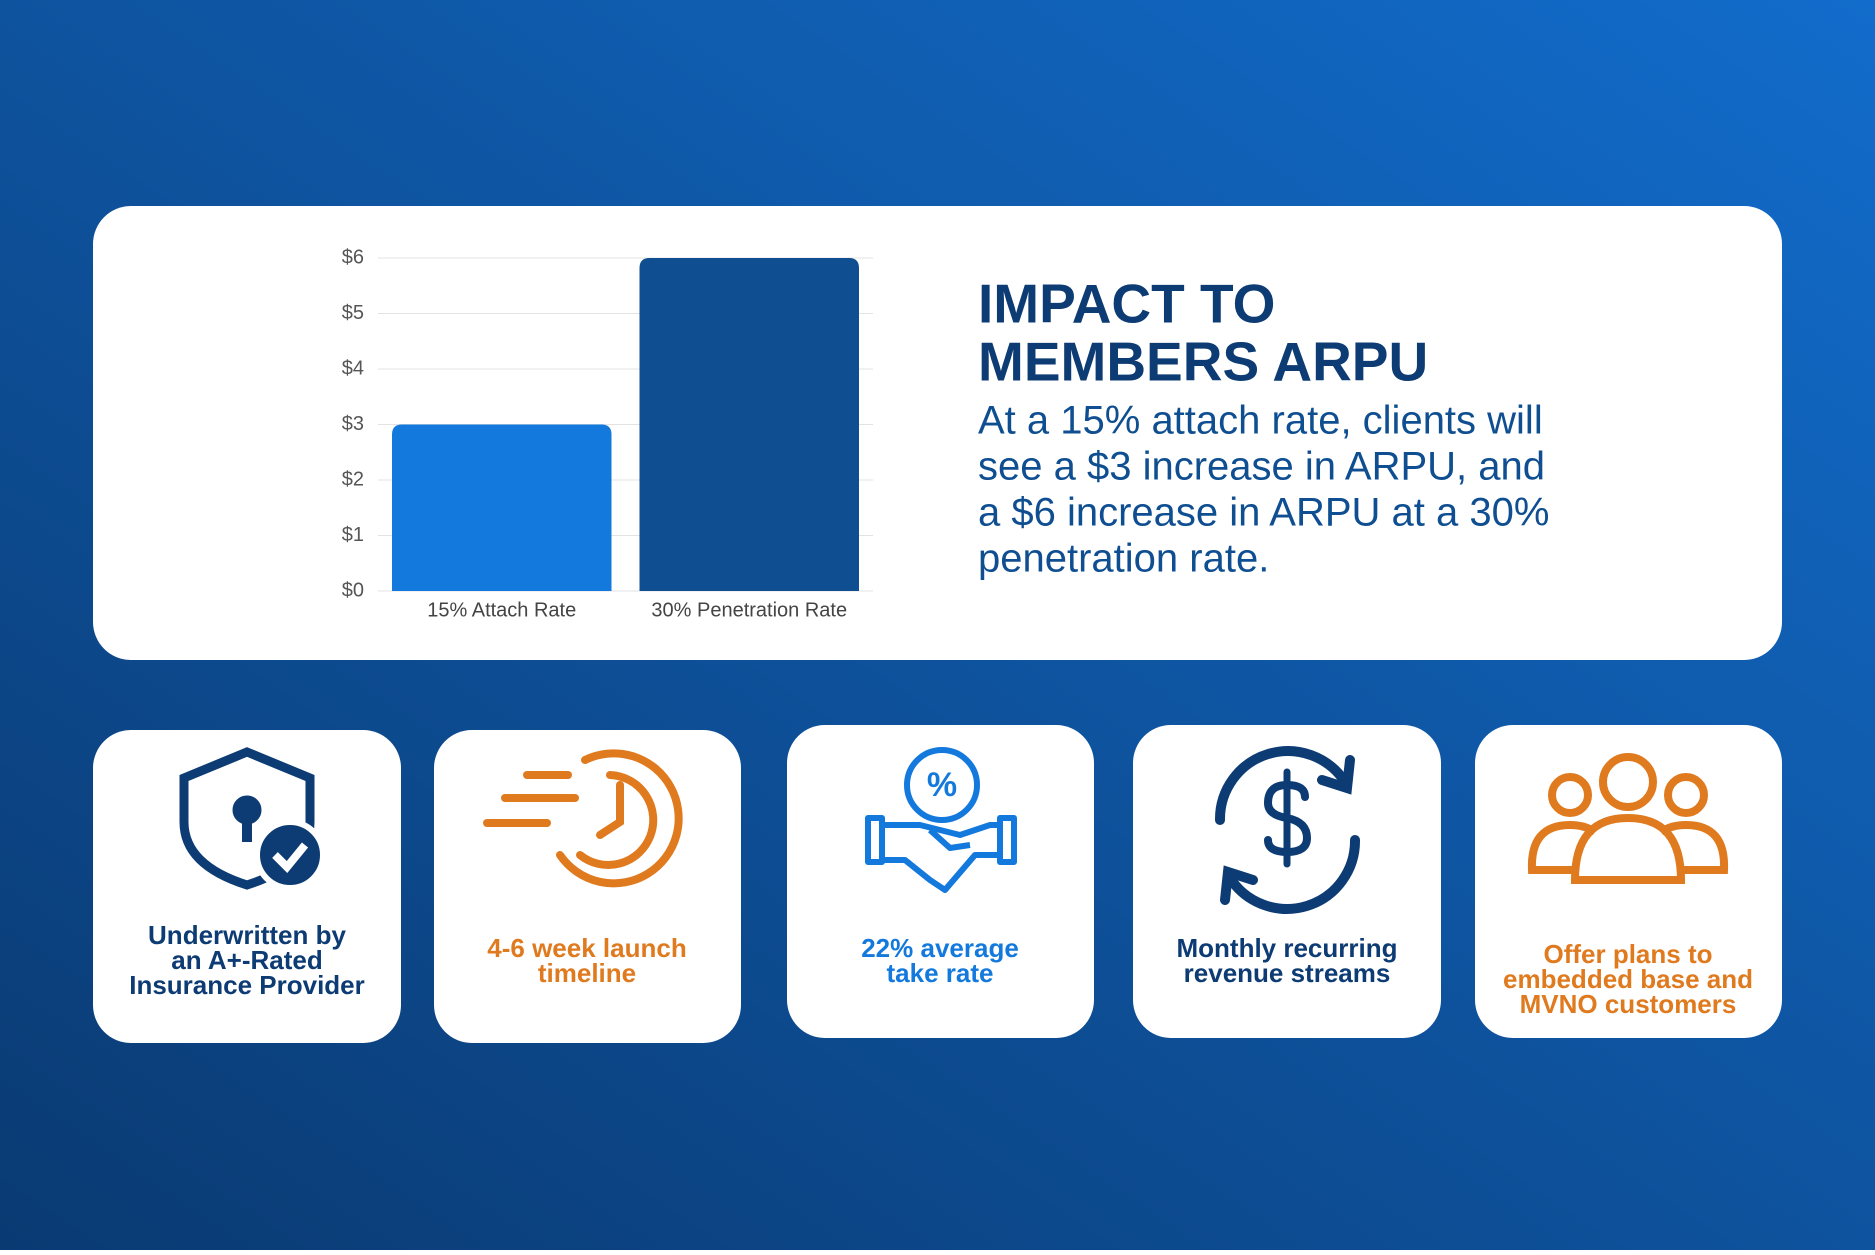  What do you see at coordinates (1286, 948) in the screenshot?
I see `card-label: Monthly recurring` at bounding box center [1286, 948].